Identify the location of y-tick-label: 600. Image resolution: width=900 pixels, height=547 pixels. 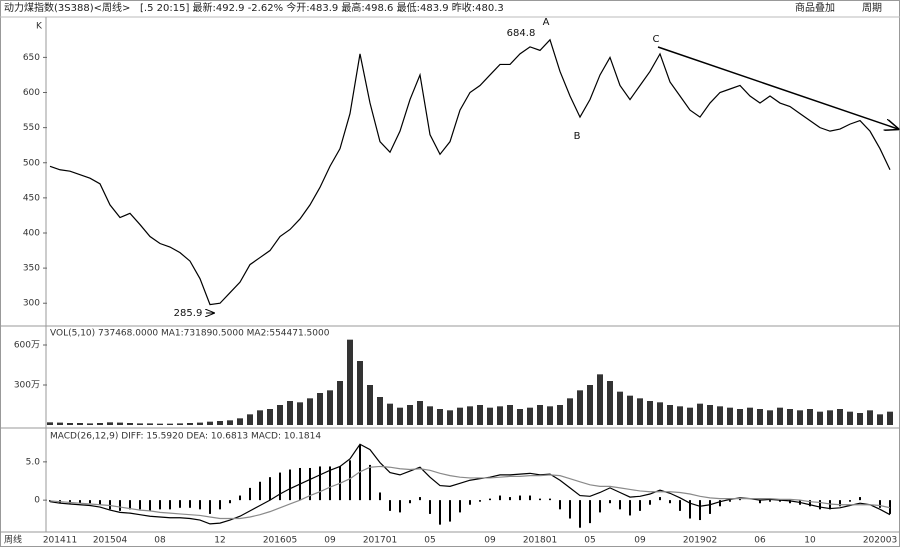
(31, 93).